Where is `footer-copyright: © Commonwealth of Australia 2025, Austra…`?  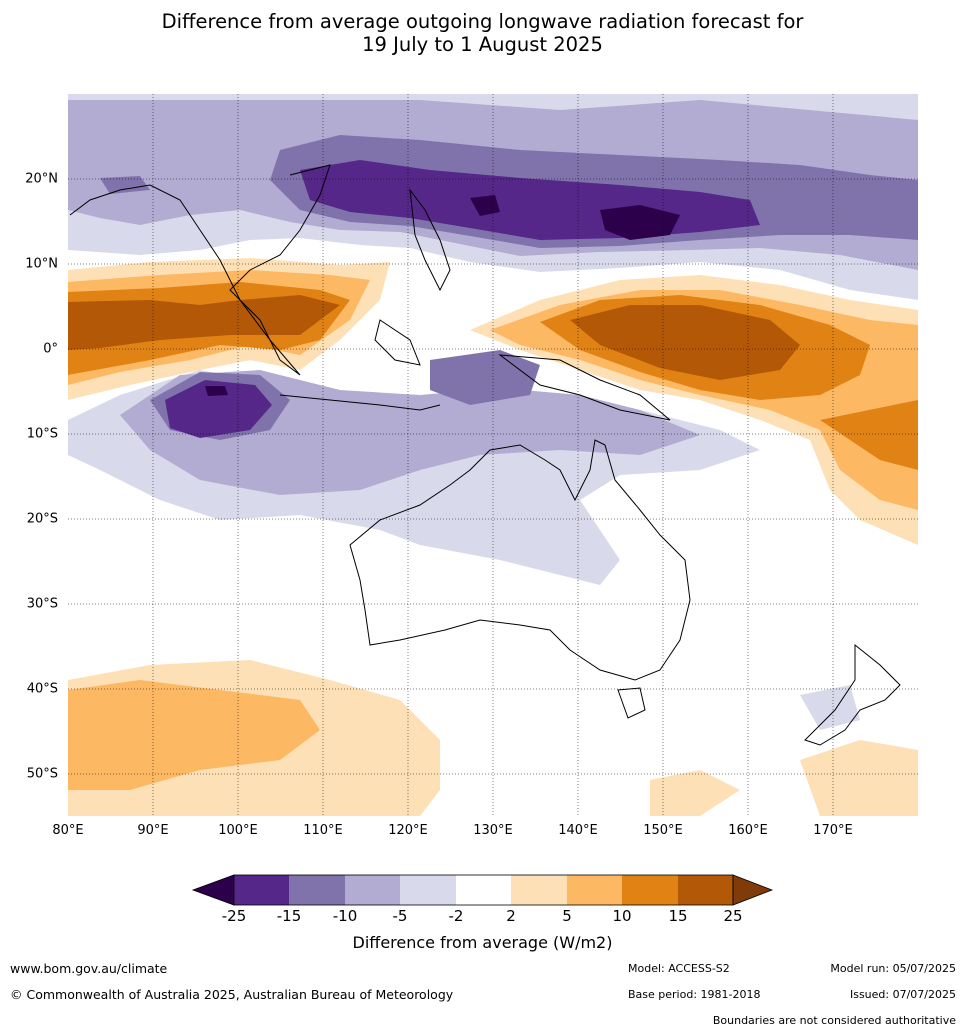
footer-copyright: © Commonwealth of Australia 2025, Austra… is located at coordinates (232, 994).